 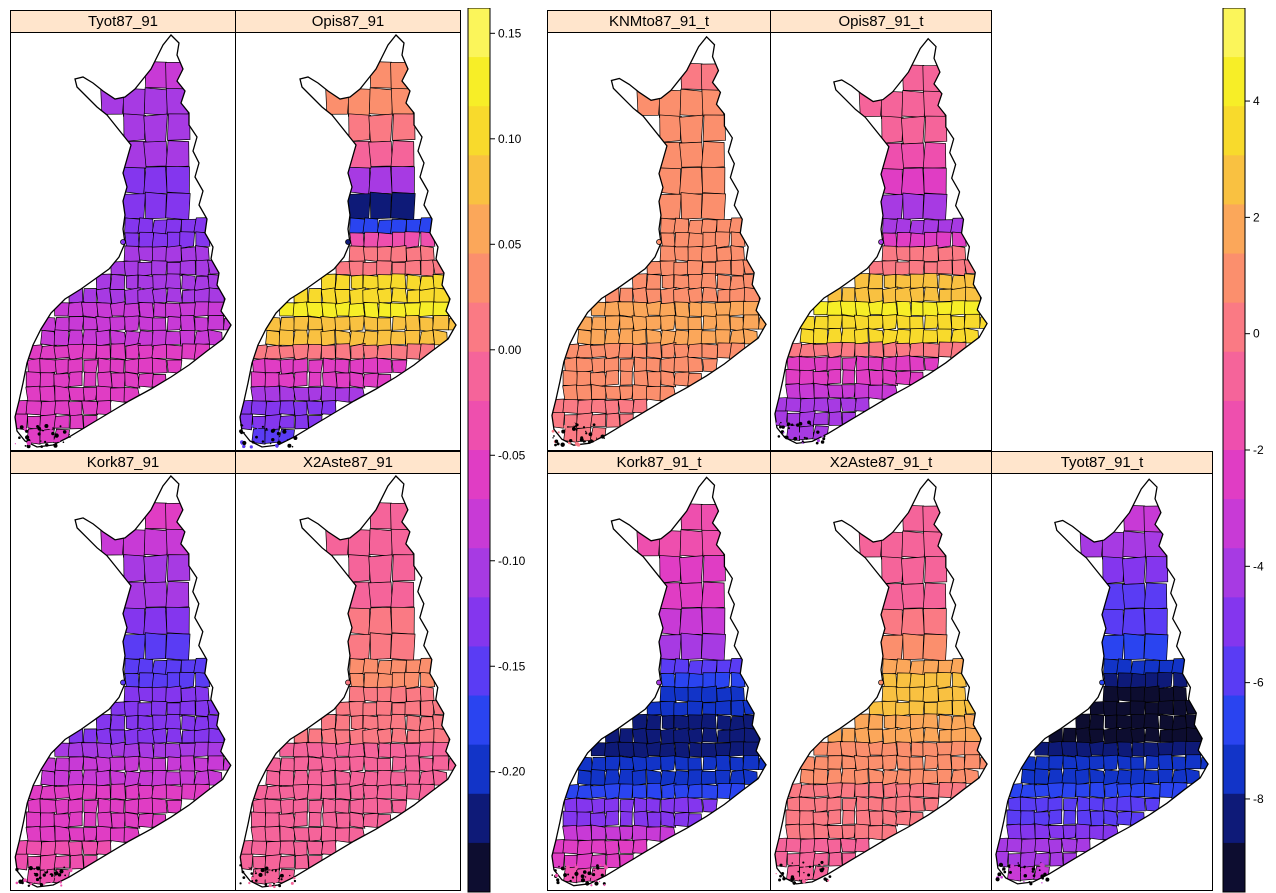 What do you see at coordinates (123, 463) in the screenshot?
I see `panel-title: Kork87_91` at bounding box center [123, 463].